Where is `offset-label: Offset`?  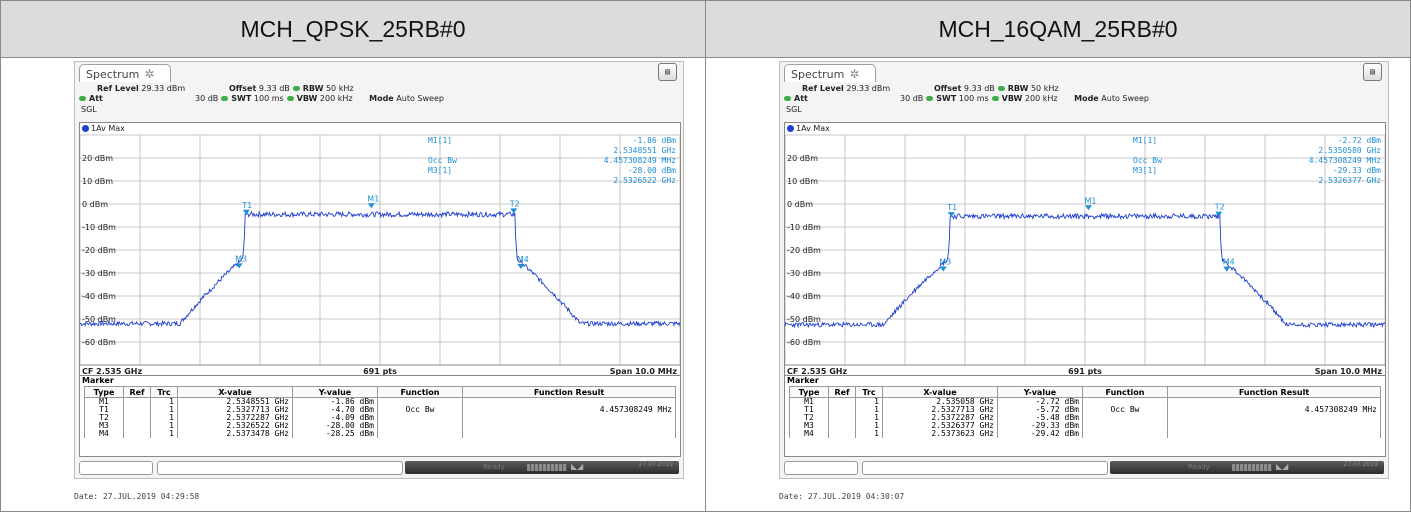 offset-label: Offset is located at coordinates (243, 88).